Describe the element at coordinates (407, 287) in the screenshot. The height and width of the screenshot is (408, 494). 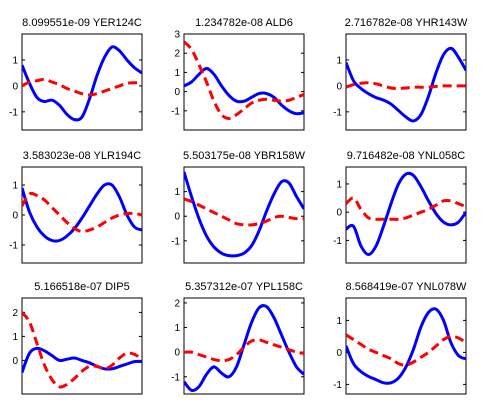
I see `subplot-title: 8.568419e-07 YNL078W` at that location.